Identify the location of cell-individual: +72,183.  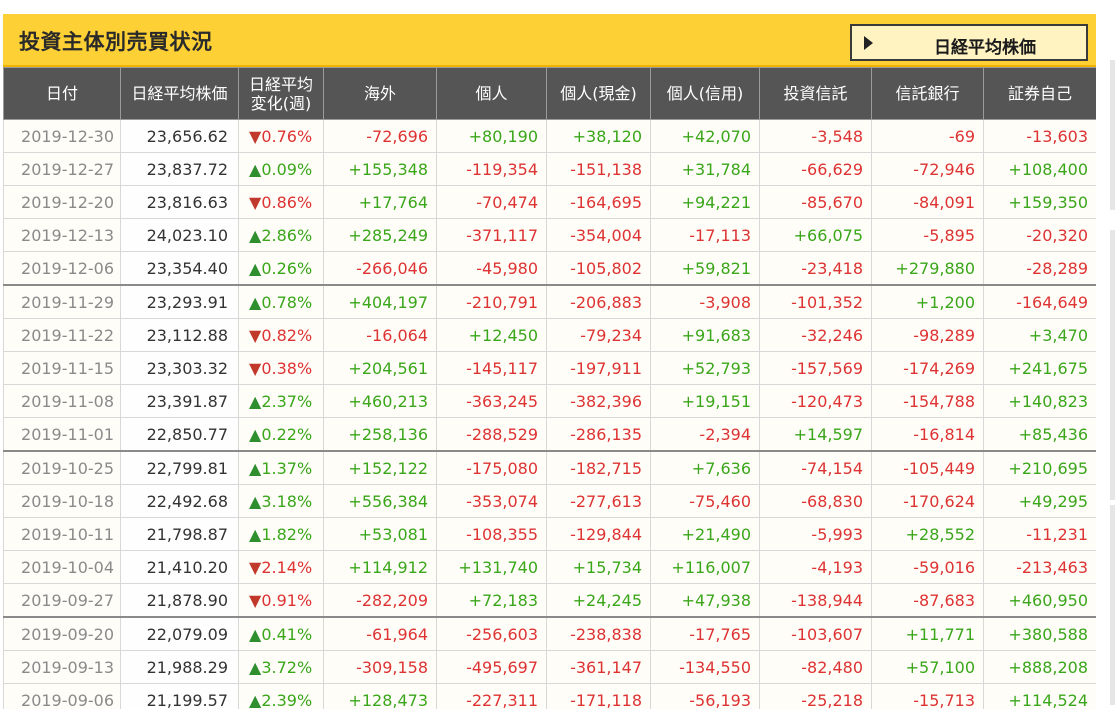
(491, 600).